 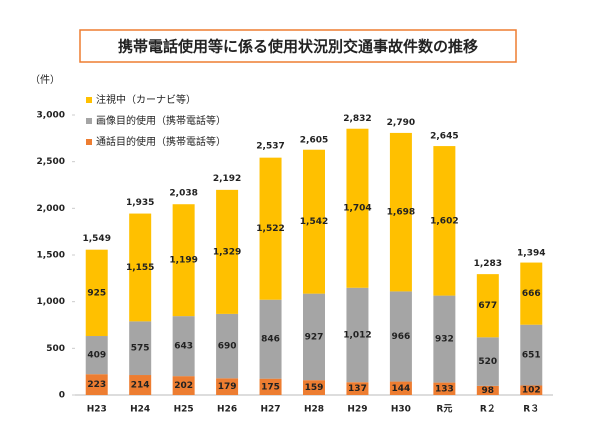 I want to click on y-tick-label: 2,500, so click(x=51, y=162).